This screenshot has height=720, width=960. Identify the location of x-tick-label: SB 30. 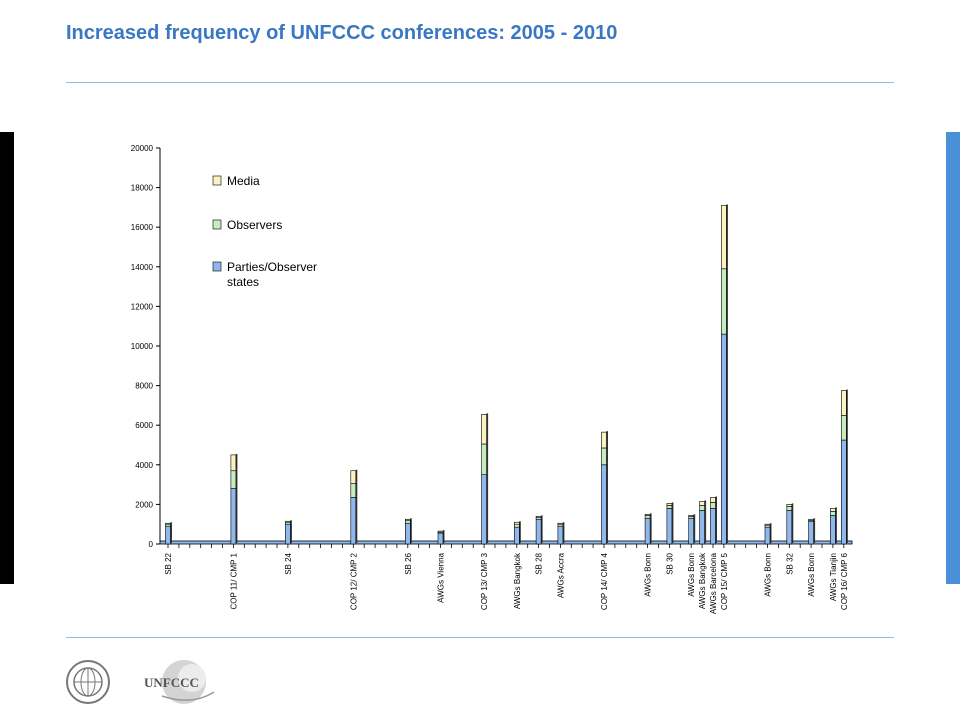
(669, 563).